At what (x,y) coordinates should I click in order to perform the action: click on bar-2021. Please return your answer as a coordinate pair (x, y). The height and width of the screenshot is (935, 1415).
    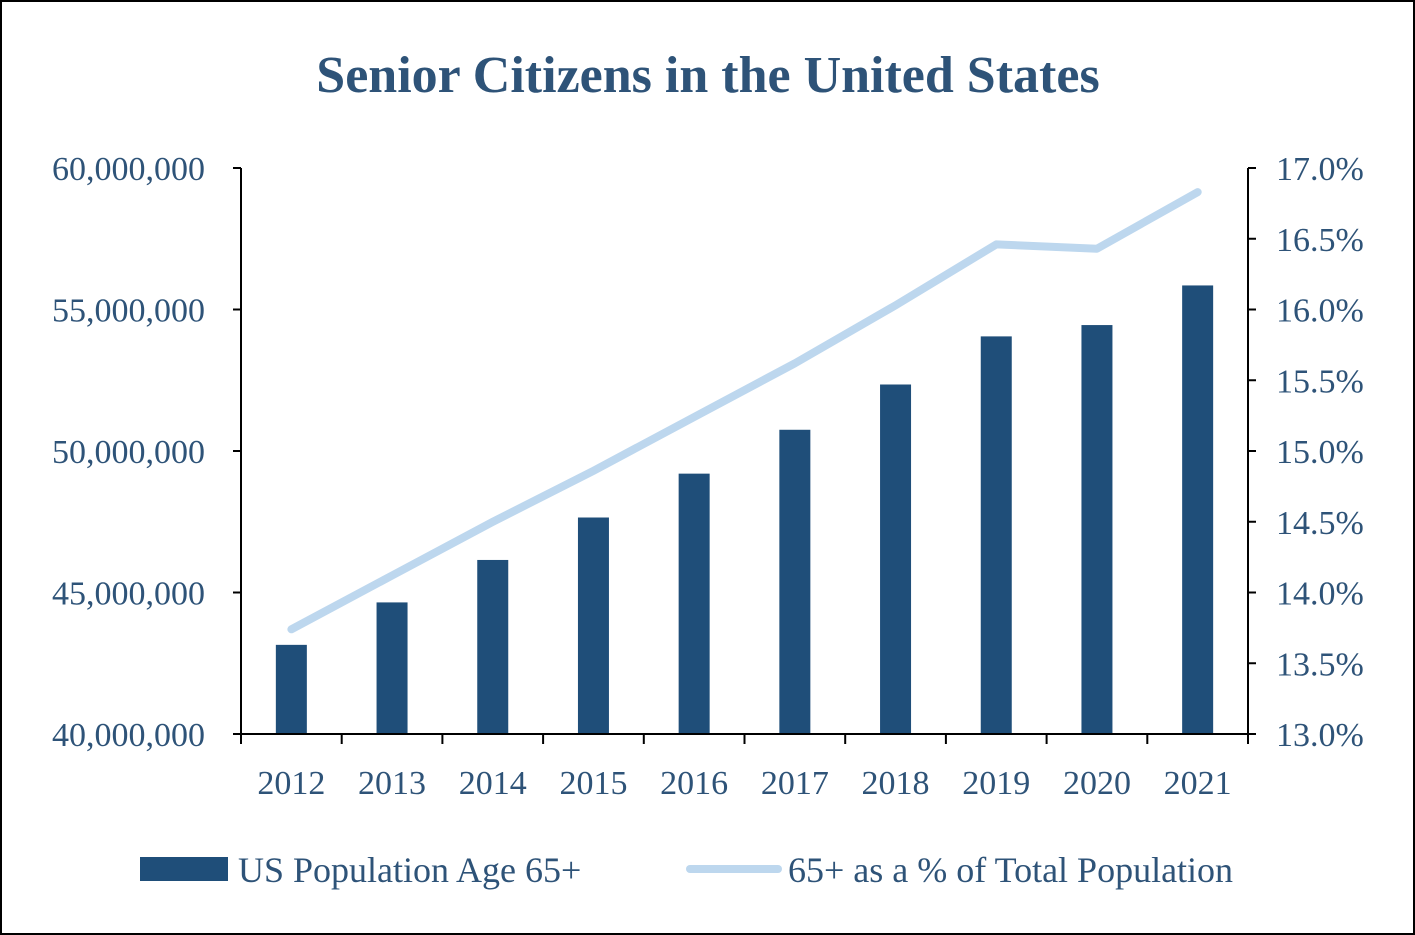
    Looking at the image, I should click on (1198, 509).